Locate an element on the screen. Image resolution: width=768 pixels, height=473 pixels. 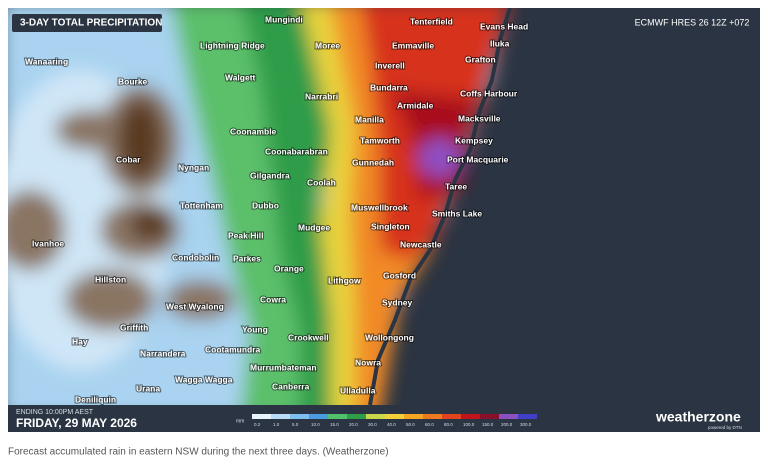
town-label: Mudgee is located at coordinates (314, 227).